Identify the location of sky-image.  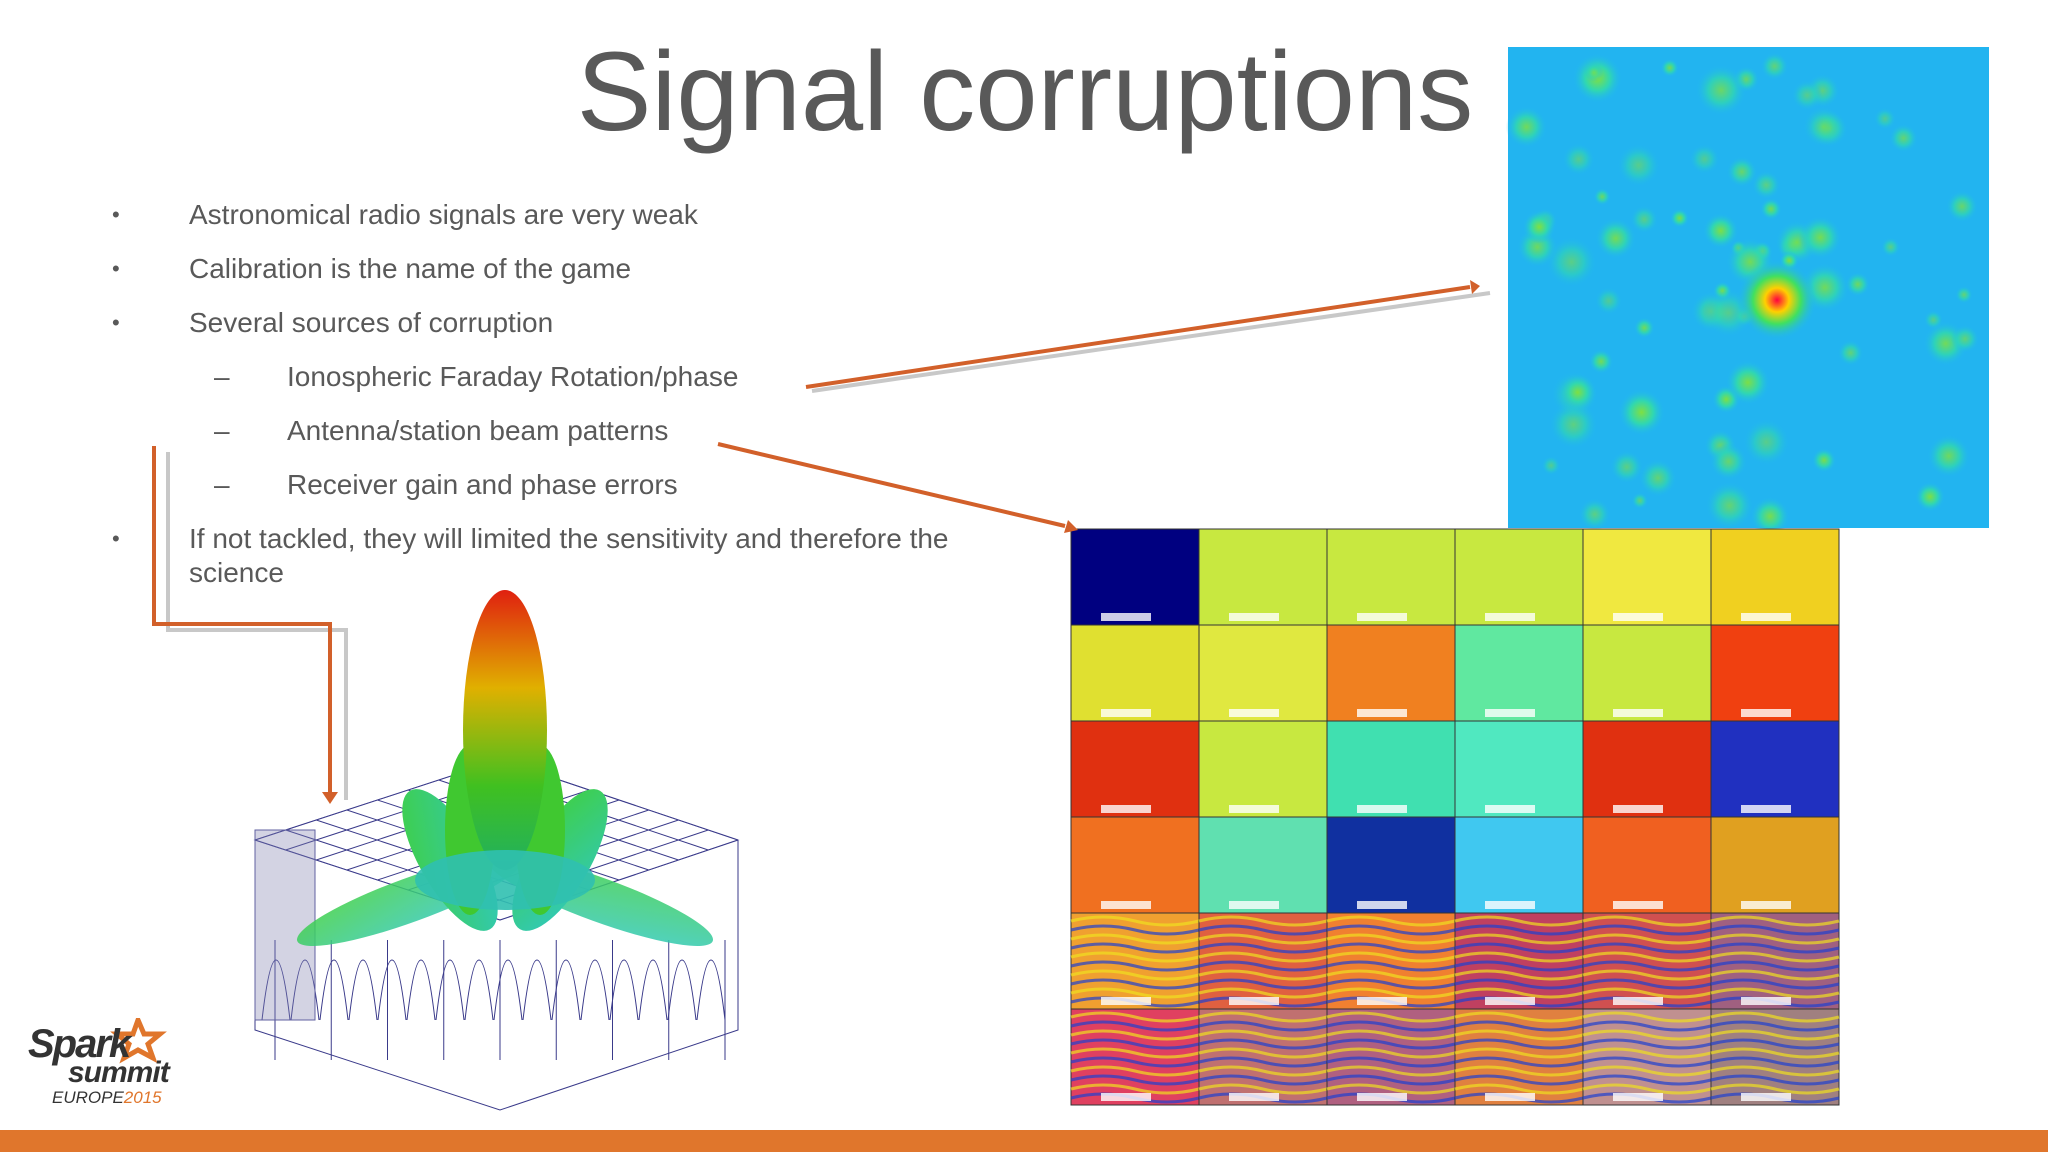
(1747, 291).